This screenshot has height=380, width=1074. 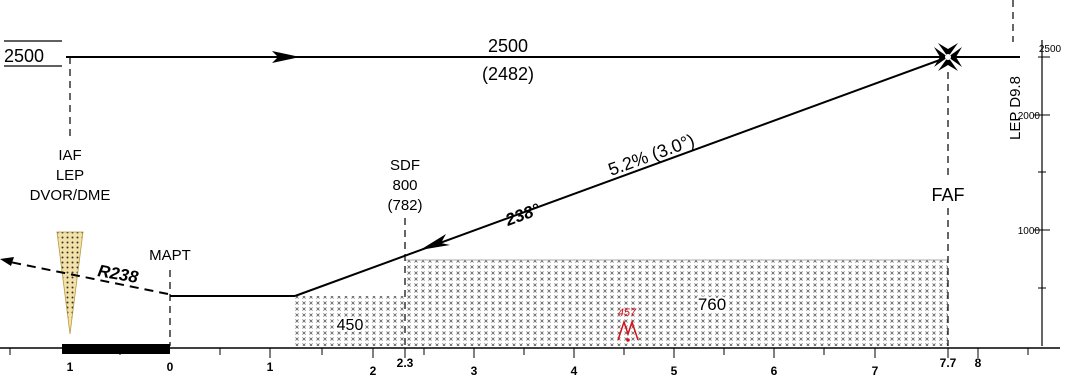 I want to click on altitude-tick-label: 2000, so click(x=1029, y=116).